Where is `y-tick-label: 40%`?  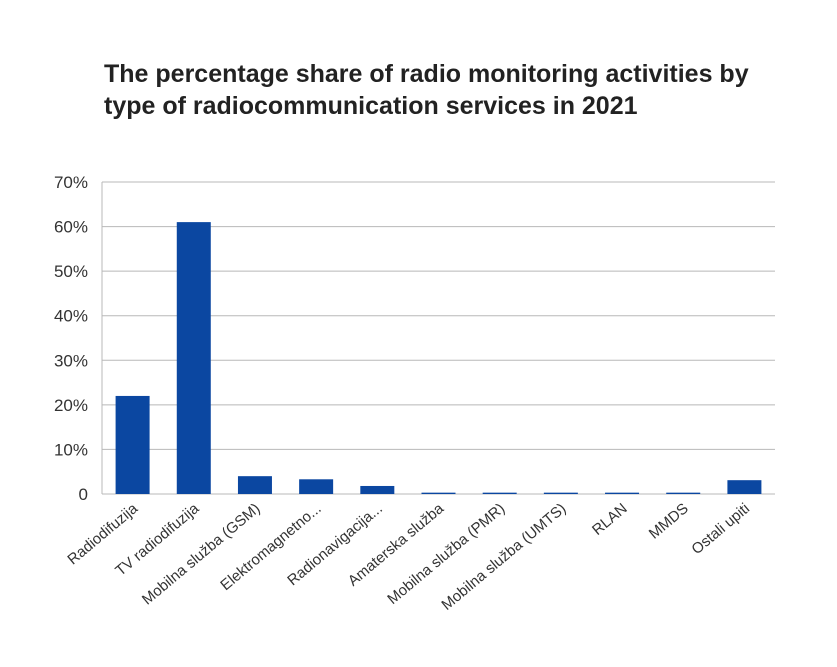
y-tick-label: 40% is located at coordinates (71, 316).